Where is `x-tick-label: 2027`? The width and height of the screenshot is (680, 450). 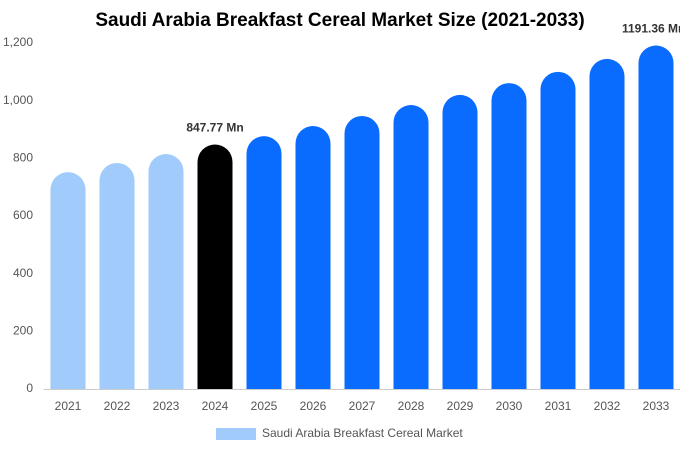
x-tick-label: 2027 is located at coordinates (362, 406).